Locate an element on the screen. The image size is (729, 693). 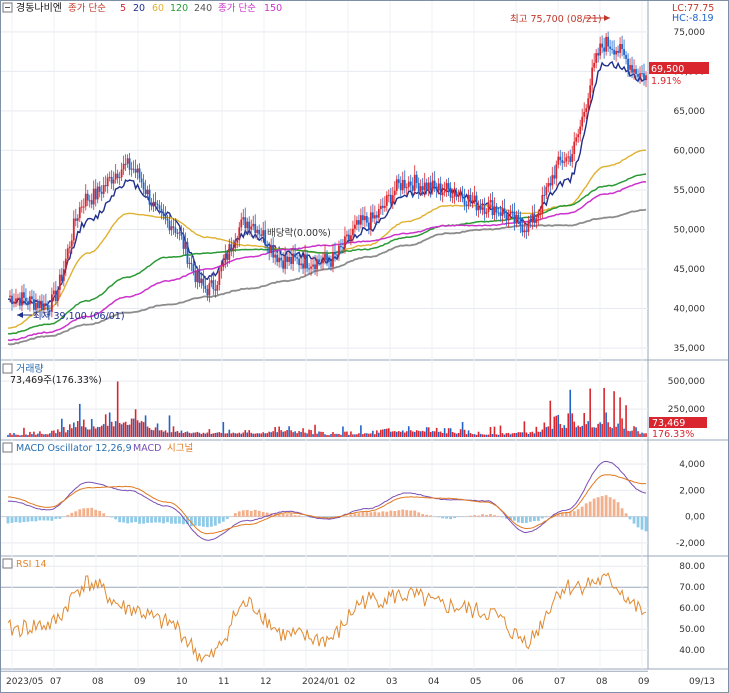
current-price-tag is located at coordinates (679, 68).